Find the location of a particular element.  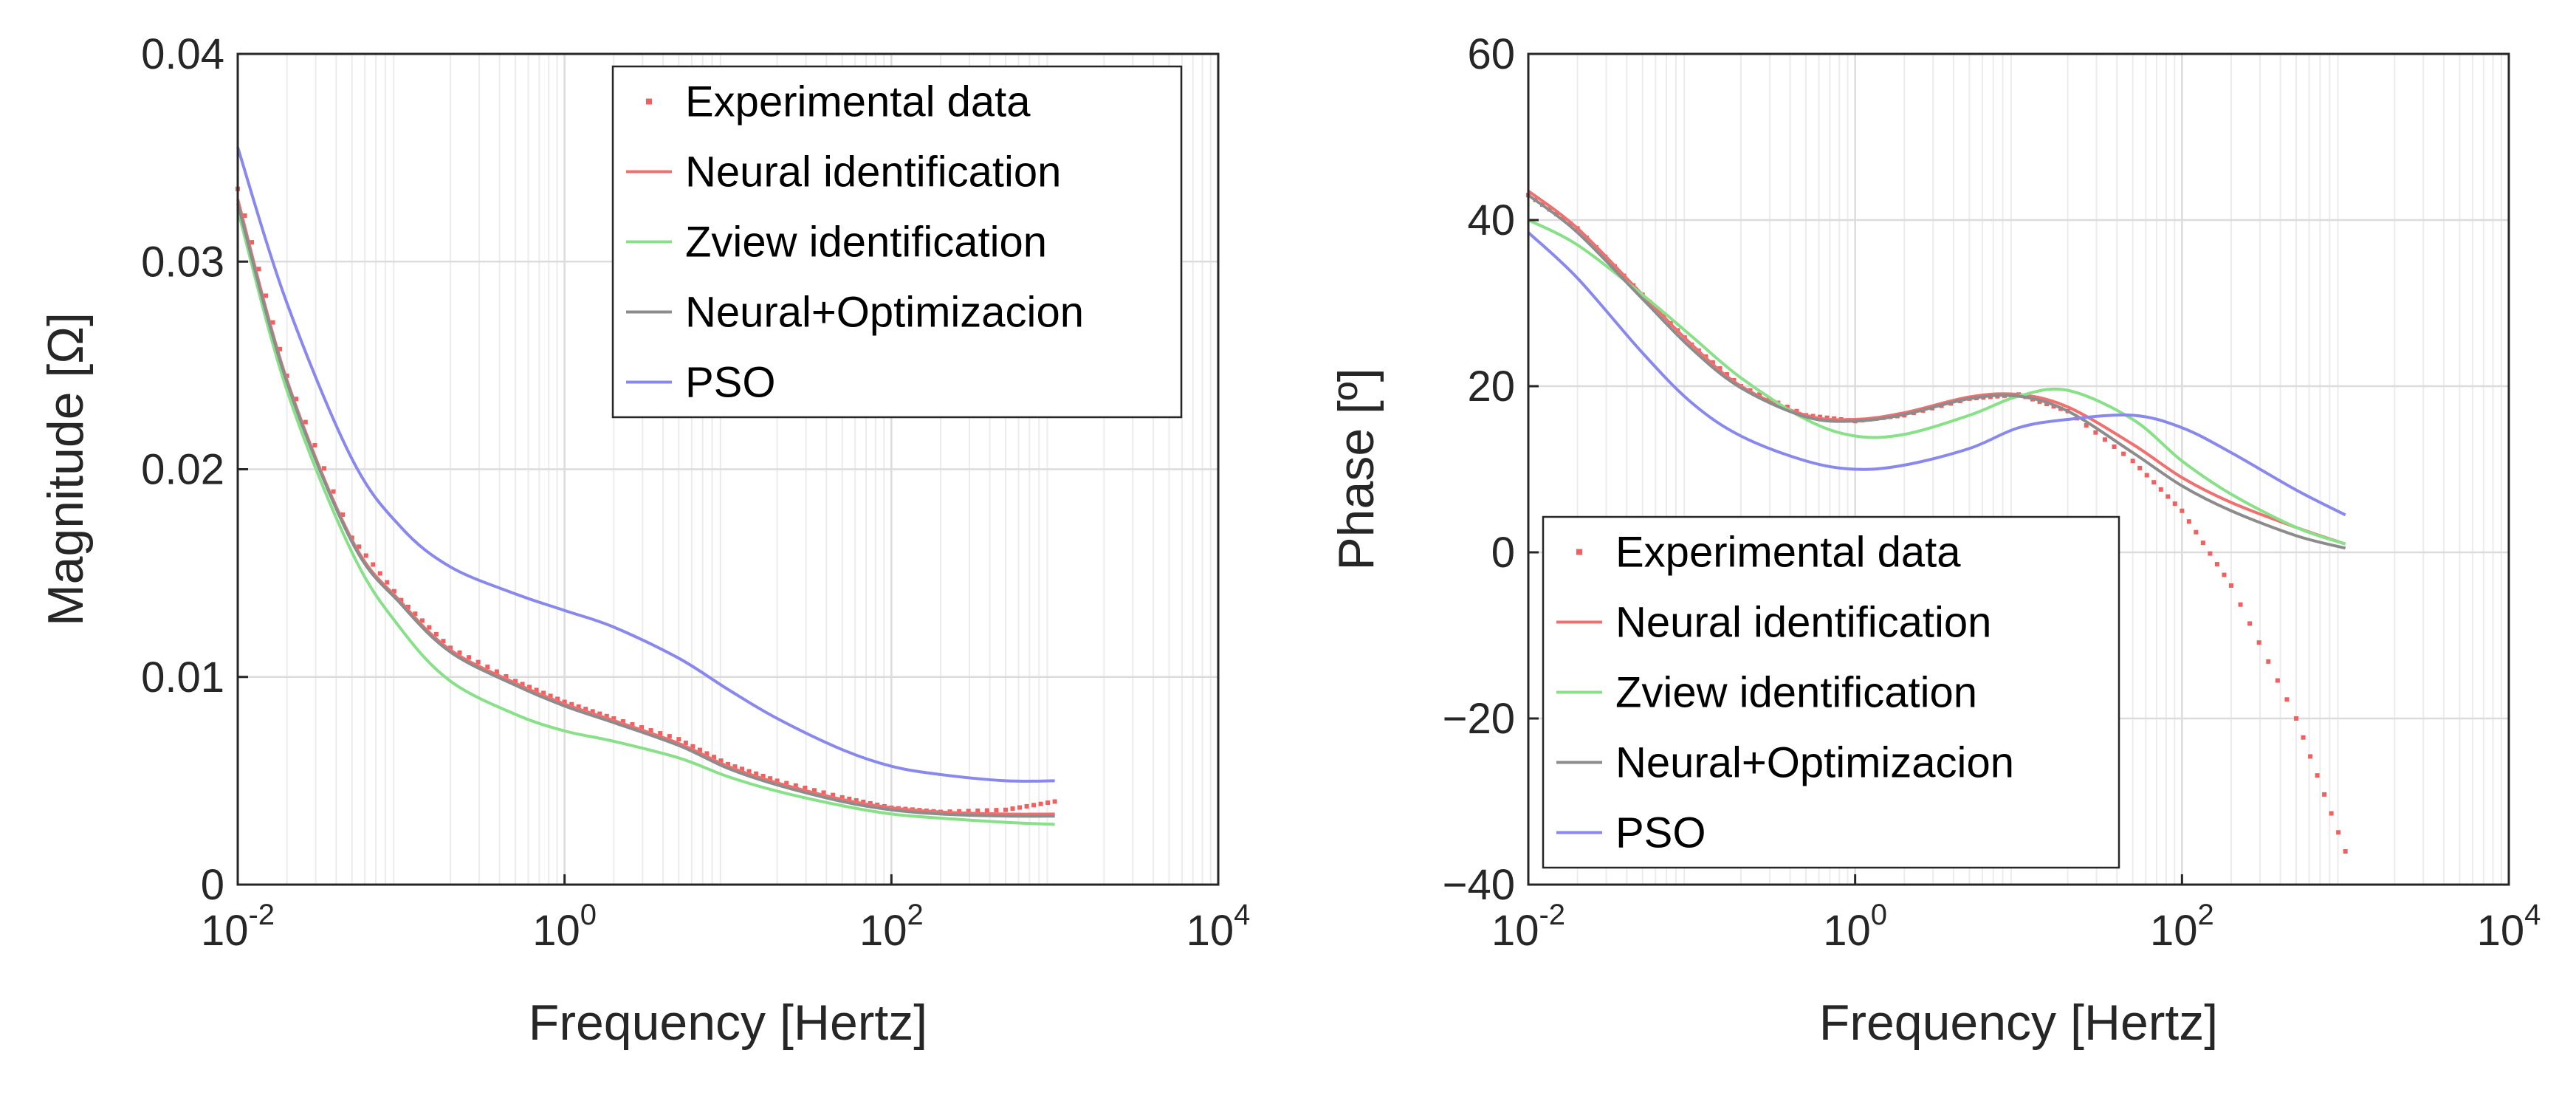

x-tick-exponent: 4 is located at coordinates (2532, 915).